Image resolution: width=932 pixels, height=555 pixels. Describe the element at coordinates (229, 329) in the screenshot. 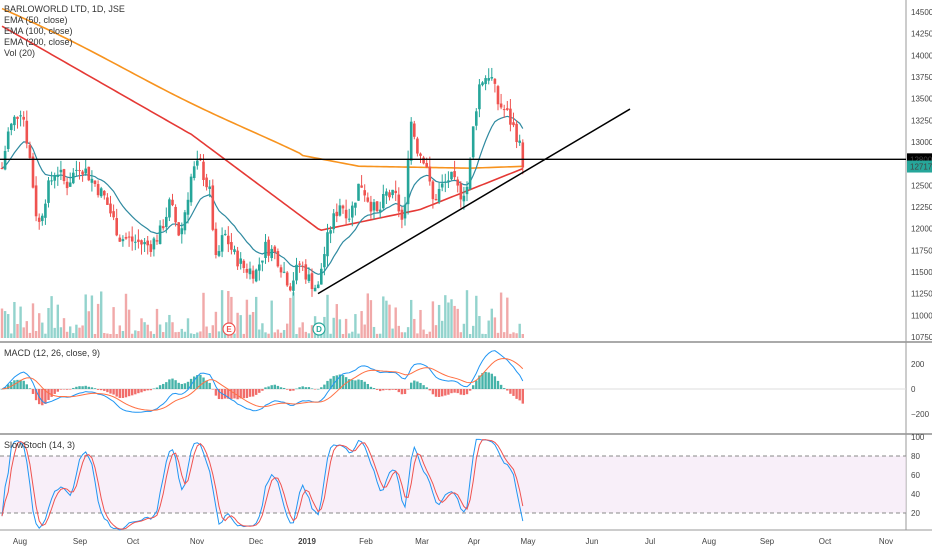

I see `event-marker-label: E` at that location.